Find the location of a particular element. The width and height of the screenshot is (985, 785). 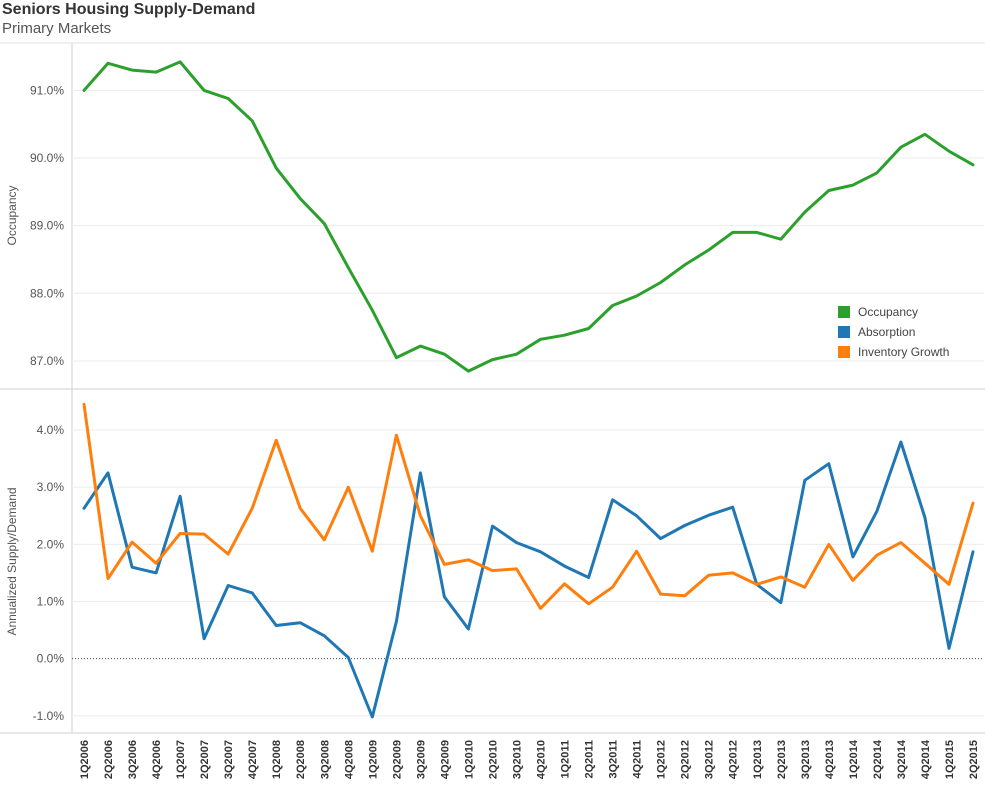

x-tick-label: 1Q2014 is located at coordinates (854, 759).